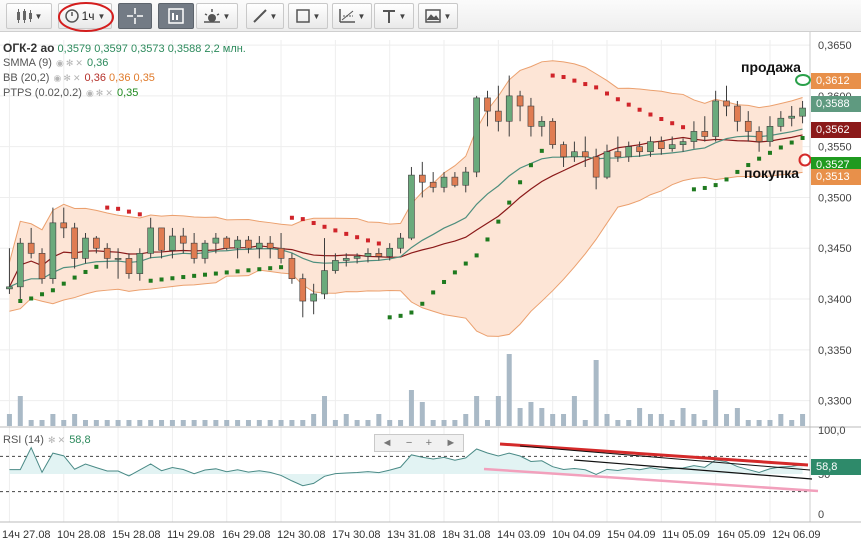 The height and width of the screenshot is (543, 861). I want to click on text-button: ▼, so click(394, 16).